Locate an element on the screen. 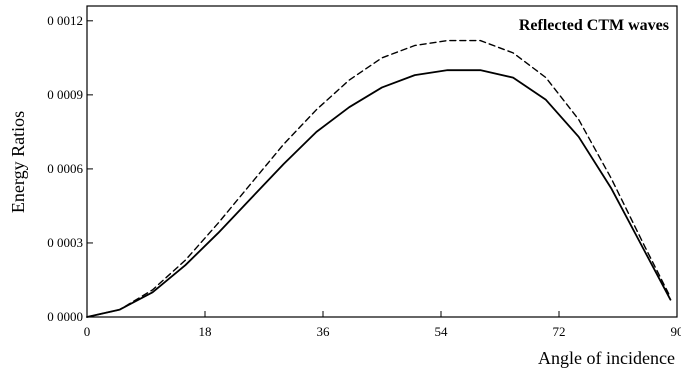 This screenshot has width=681, height=375. x-tick-label: 90 is located at coordinates (676, 331).